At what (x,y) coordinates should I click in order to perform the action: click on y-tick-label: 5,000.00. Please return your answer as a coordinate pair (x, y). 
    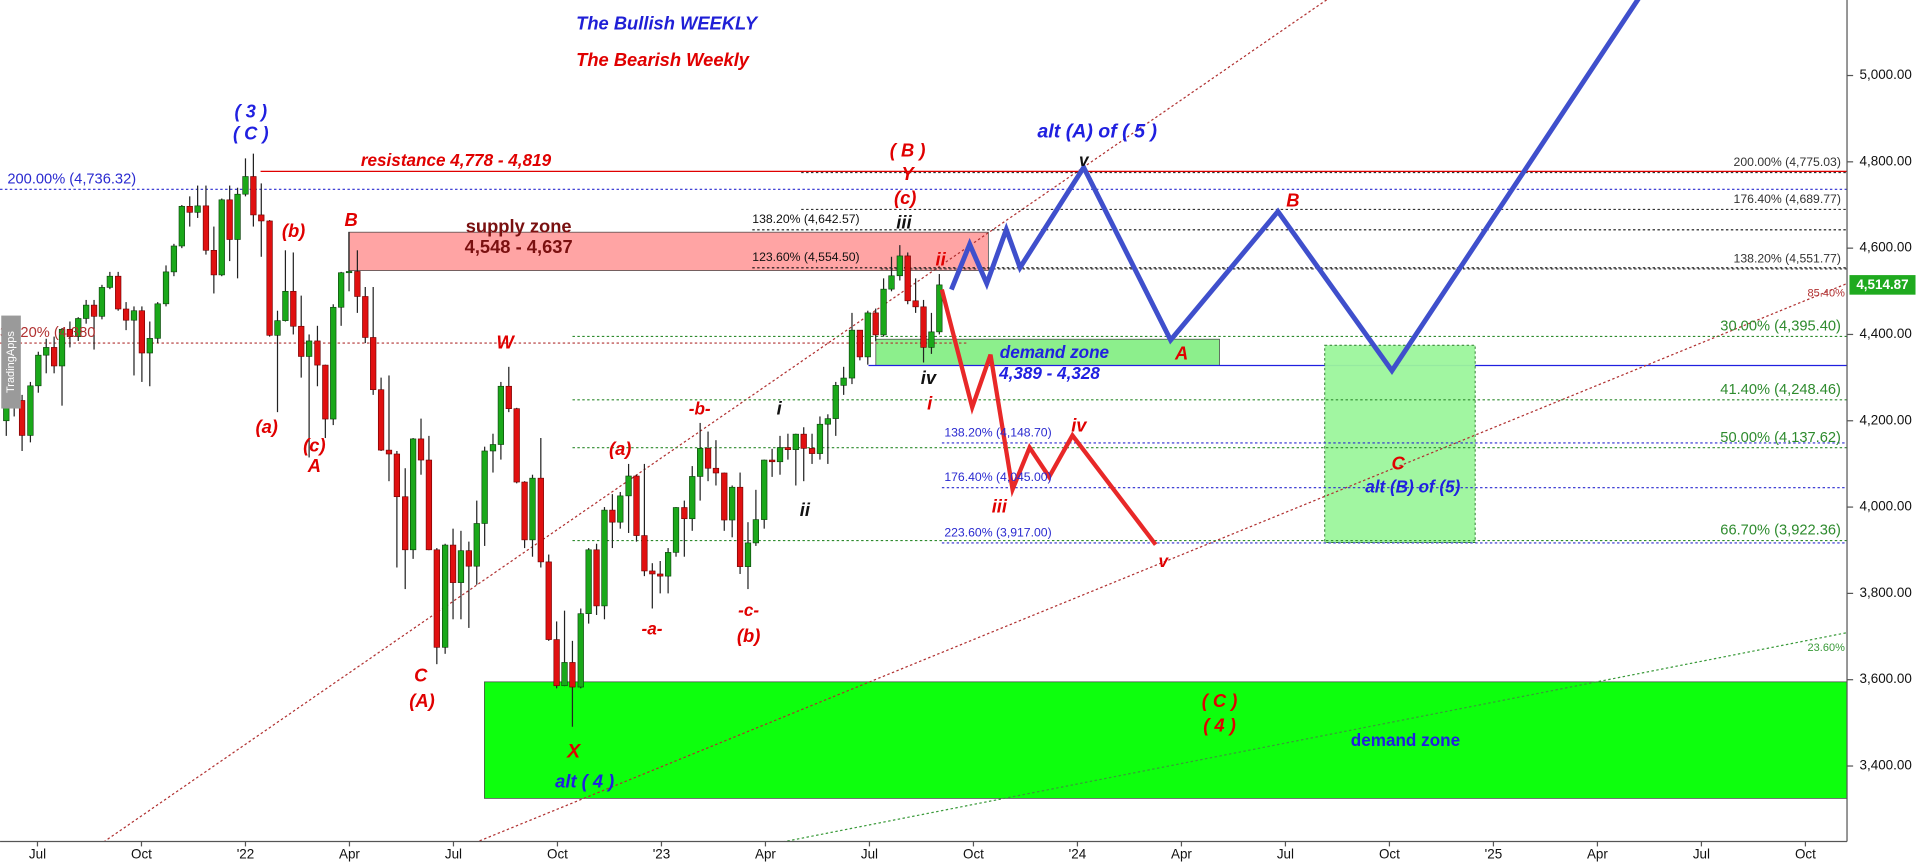
    Looking at the image, I should click on (1886, 74).